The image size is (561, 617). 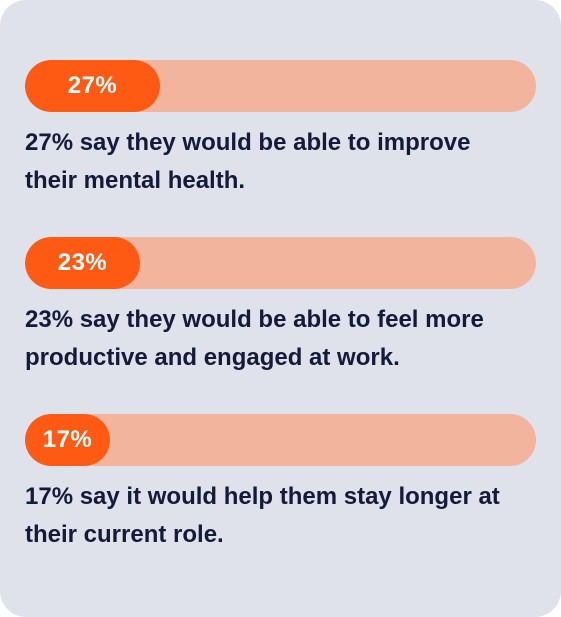 I want to click on bar-value-label: 27%, so click(x=92, y=85).